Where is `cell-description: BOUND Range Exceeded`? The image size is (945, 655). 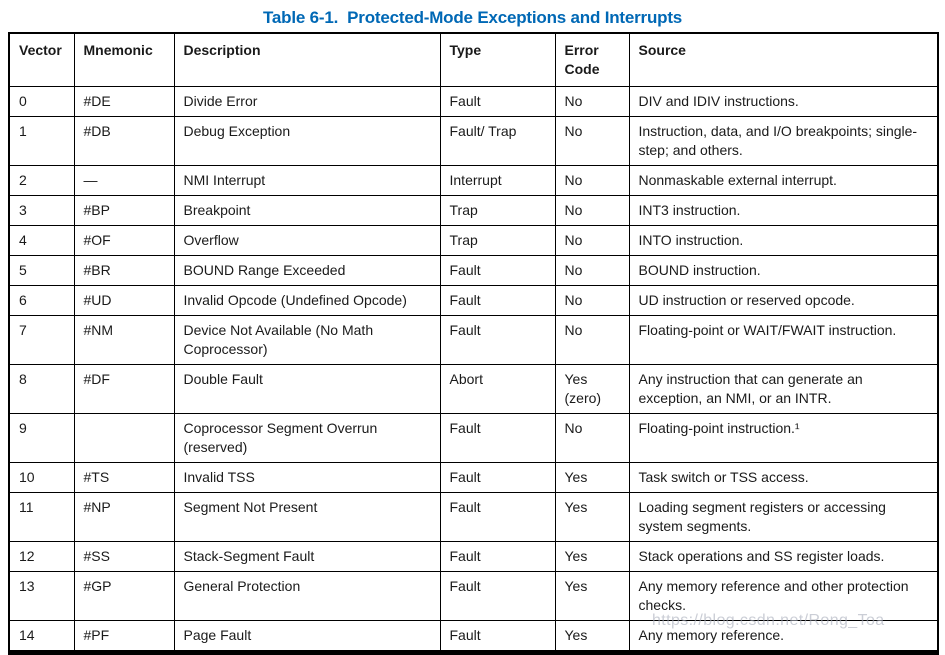 cell-description: BOUND Range Exceeded is located at coordinates (307, 270).